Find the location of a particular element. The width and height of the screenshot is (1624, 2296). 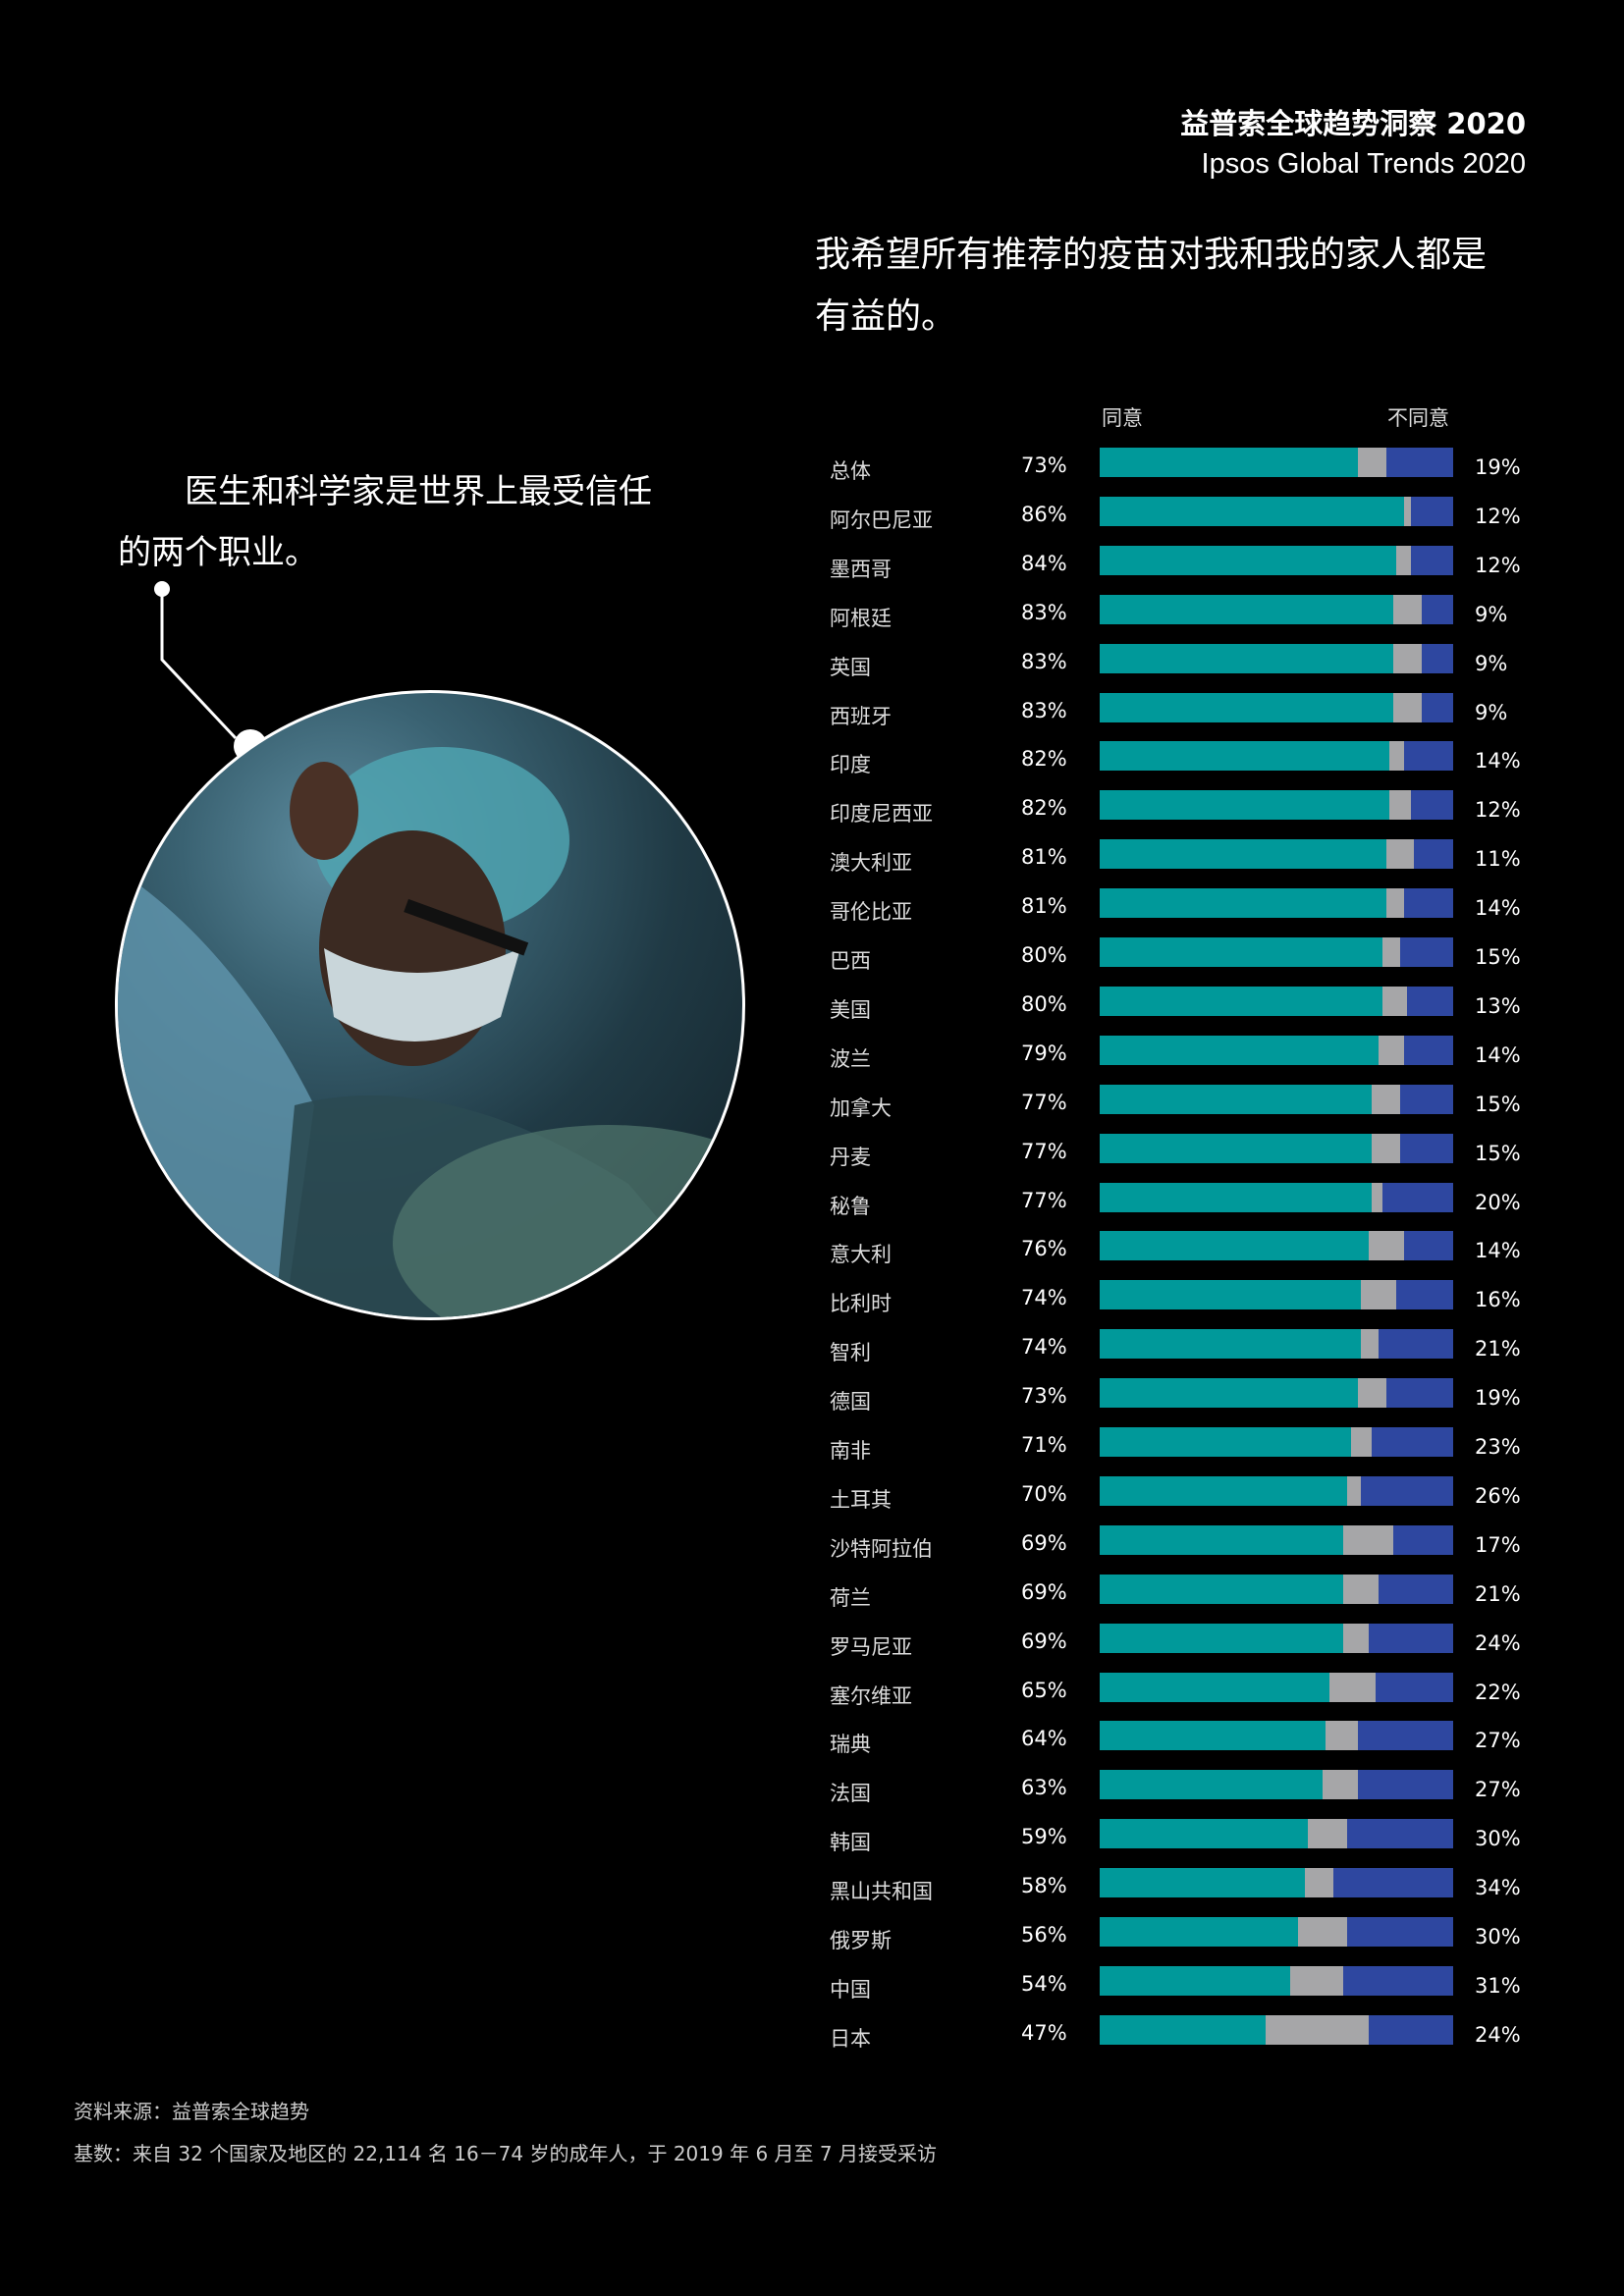

disagree-value-label: 20% is located at coordinates (1498, 1202).